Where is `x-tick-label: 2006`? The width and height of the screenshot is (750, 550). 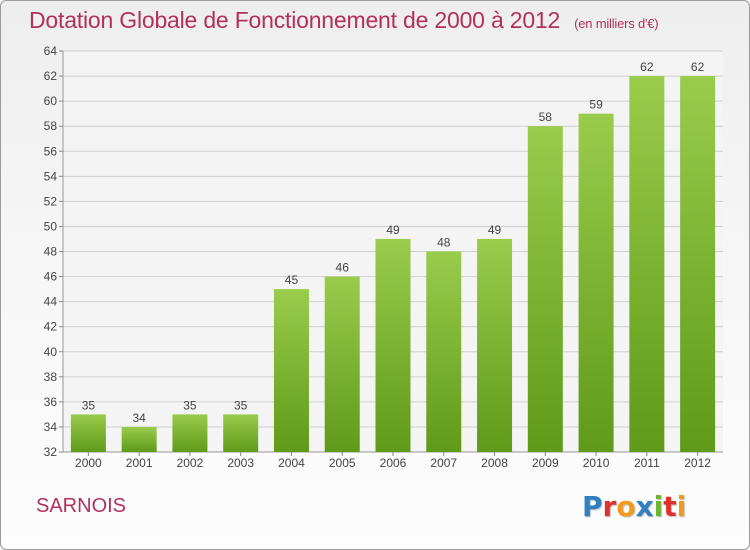 x-tick-label: 2006 is located at coordinates (393, 463).